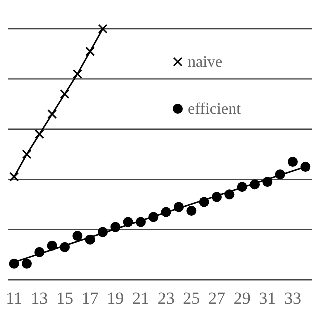 This screenshot has width=320, height=320. Describe the element at coordinates (65, 298) in the screenshot. I see `x-tick-label: 15` at that location.